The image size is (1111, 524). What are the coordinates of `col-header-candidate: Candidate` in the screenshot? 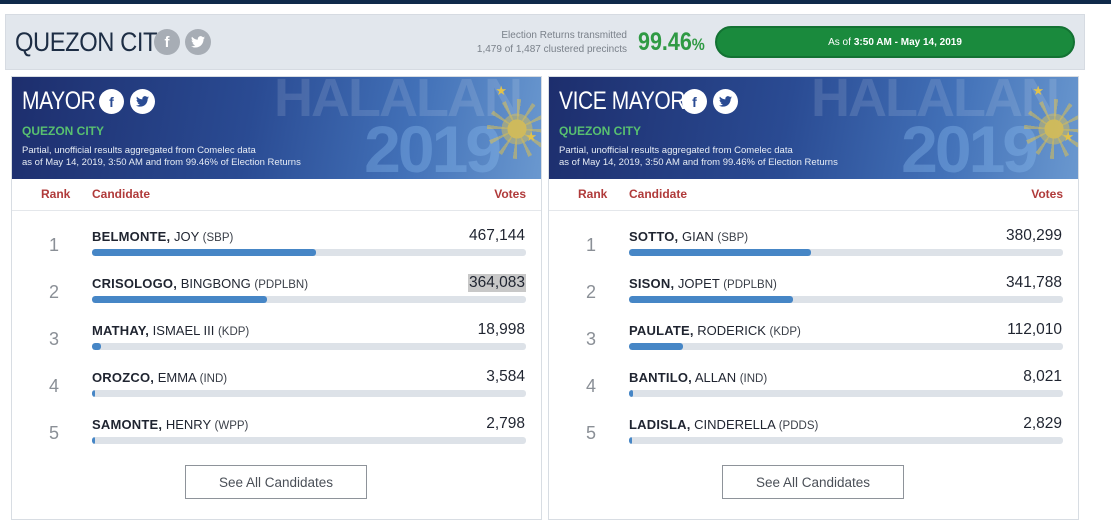 It's located at (121, 194).